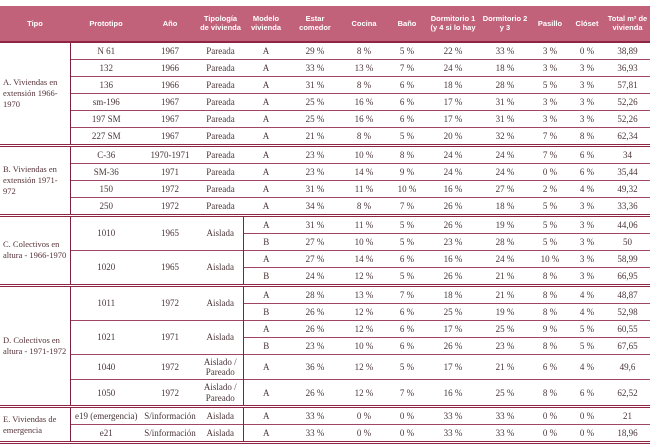  Describe the element at coordinates (266, 276) in the screenshot. I see `cell-modelo-vivienda: B` at that location.